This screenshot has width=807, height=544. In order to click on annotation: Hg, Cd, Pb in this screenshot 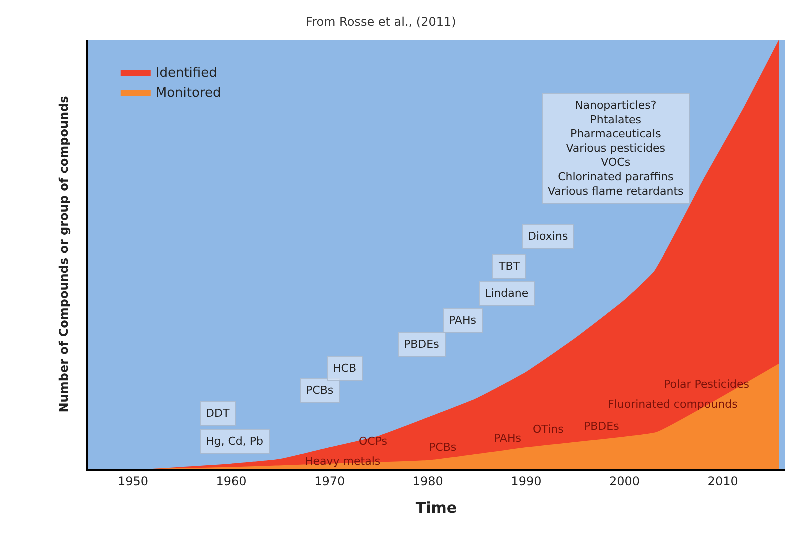, I will do `click(235, 441)`.